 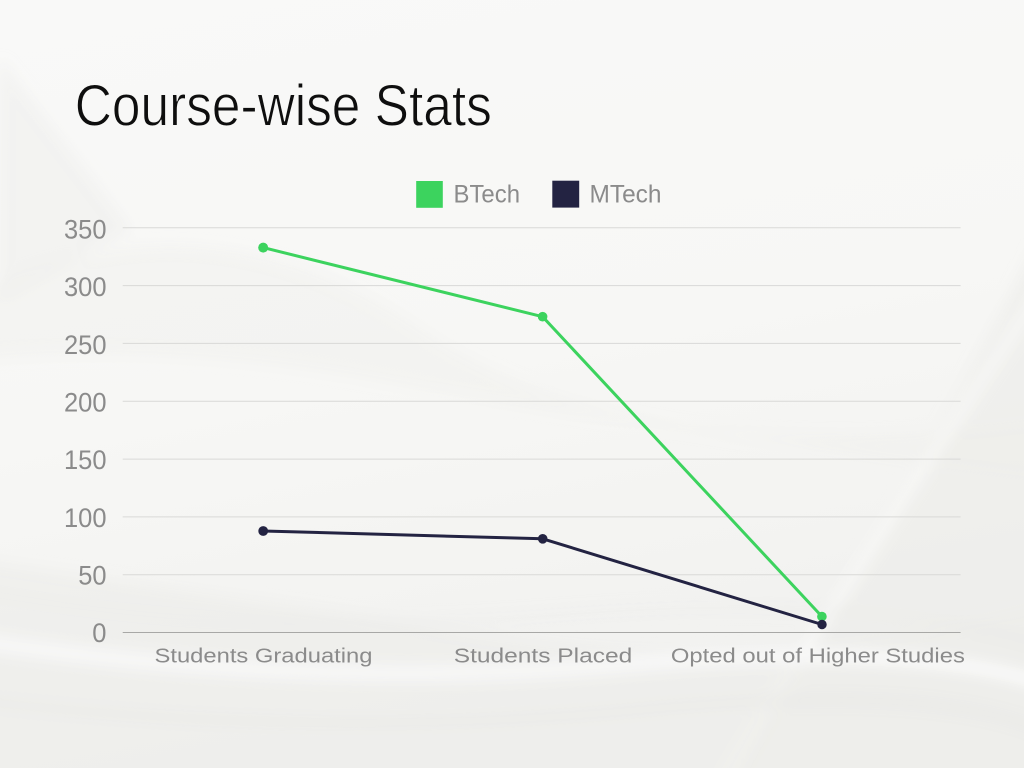 I want to click on svg-text: 50, so click(x=92, y=576).